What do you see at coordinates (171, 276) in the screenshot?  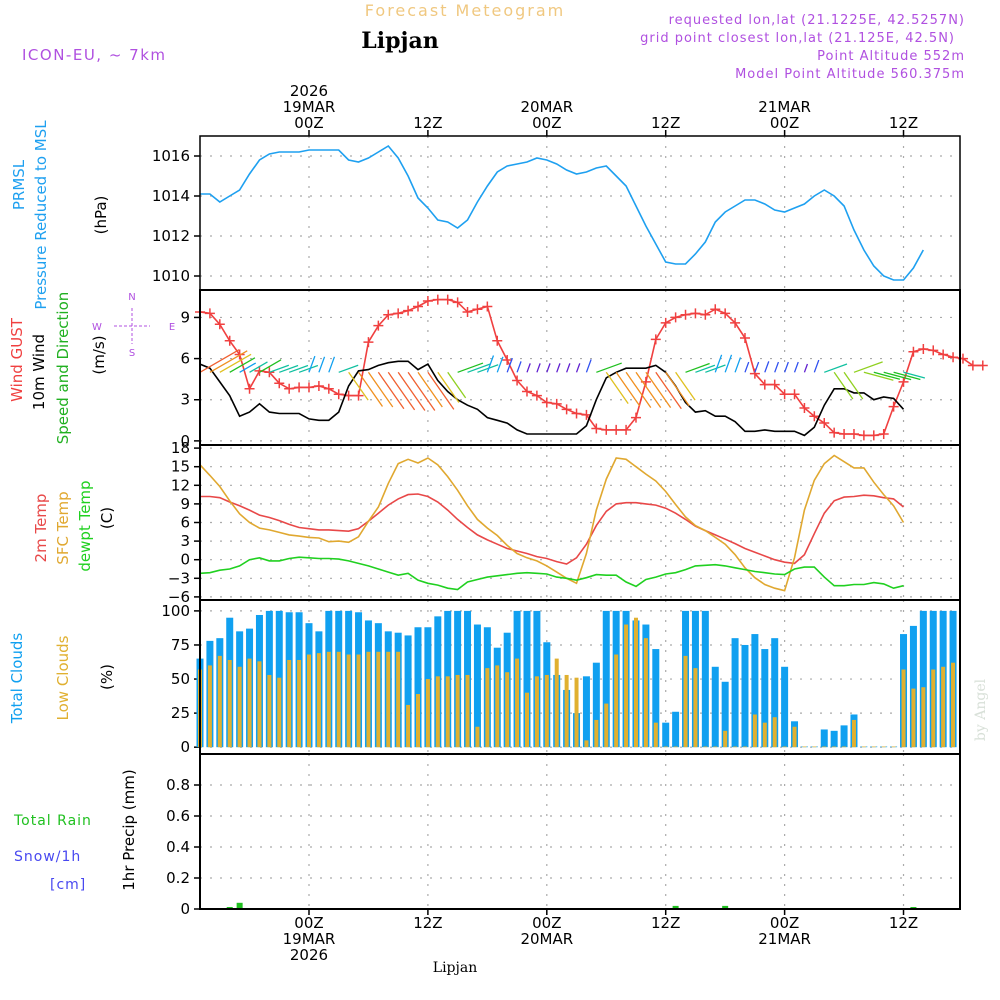 I see `y-tick-label: 1010` at bounding box center [171, 276].